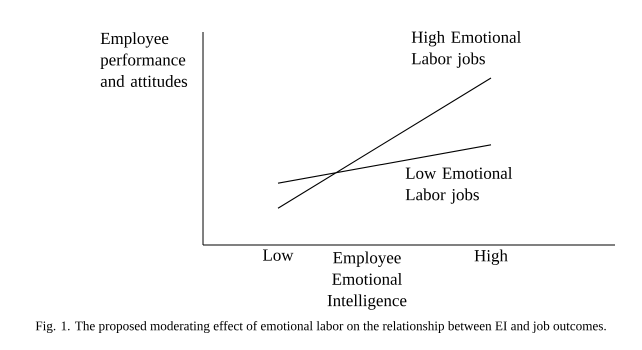 Image resolution: width=642 pixels, height=350 pixels. Describe the element at coordinates (459, 185) in the screenshot. I see `series-label: Low Emotional Labor jobs` at that location.